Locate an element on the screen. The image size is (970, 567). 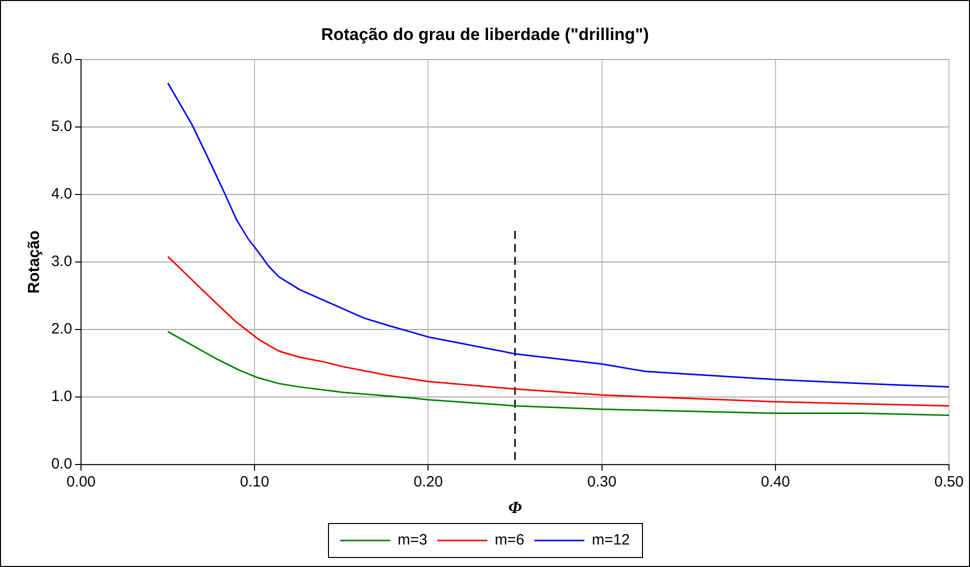
x-tick-label: 0.00 is located at coordinates (81, 482).